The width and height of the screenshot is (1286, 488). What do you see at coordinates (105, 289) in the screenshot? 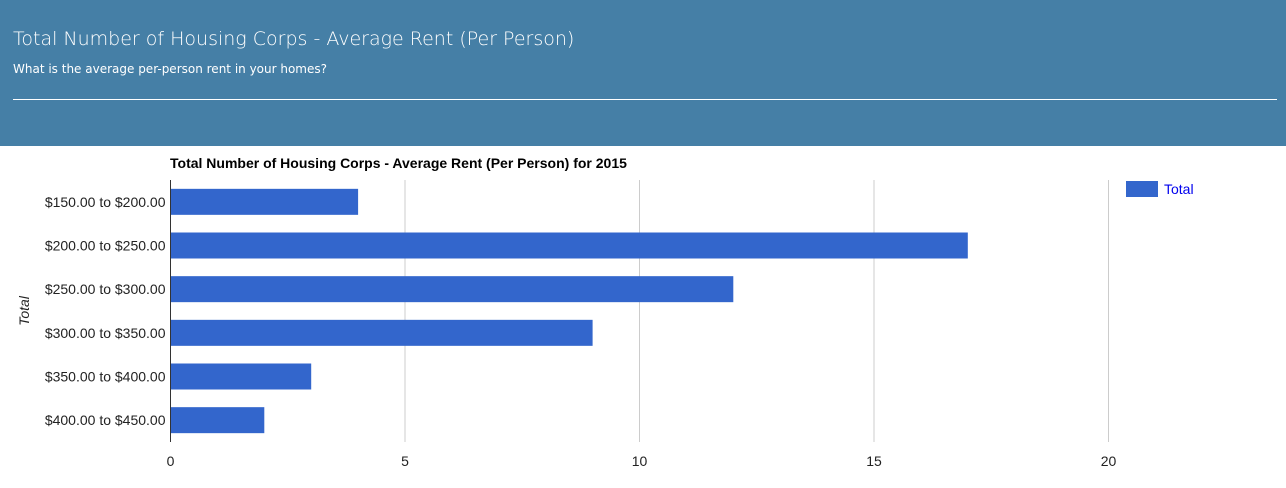
I see `category-label: $250.00 to $300.00` at bounding box center [105, 289].